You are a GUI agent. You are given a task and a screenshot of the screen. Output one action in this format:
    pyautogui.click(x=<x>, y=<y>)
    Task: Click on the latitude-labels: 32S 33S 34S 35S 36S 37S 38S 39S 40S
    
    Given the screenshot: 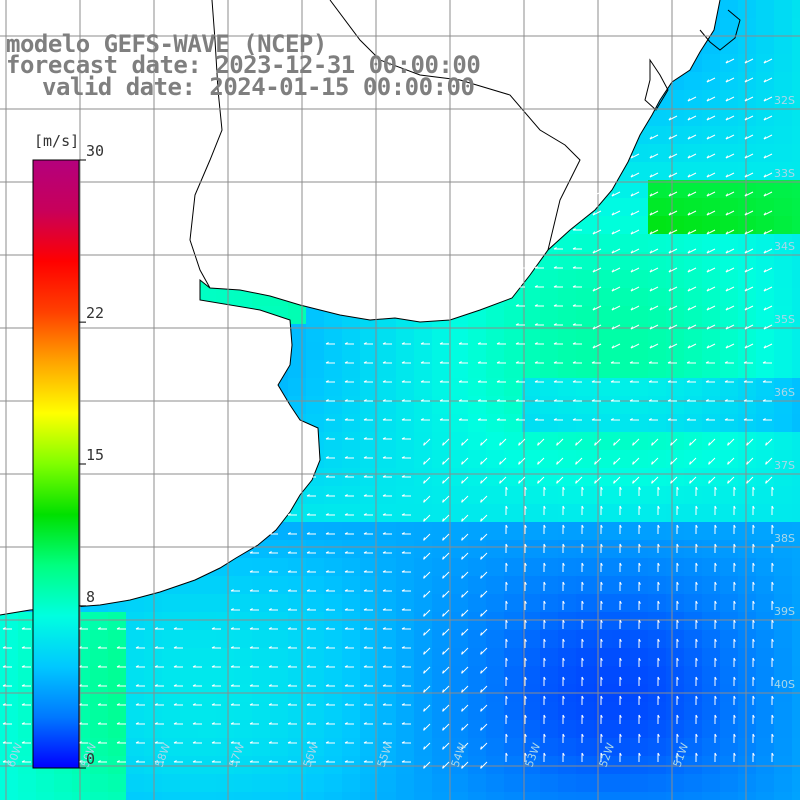 What is the action you would take?
    pyautogui.click(x=784, y=392)
    